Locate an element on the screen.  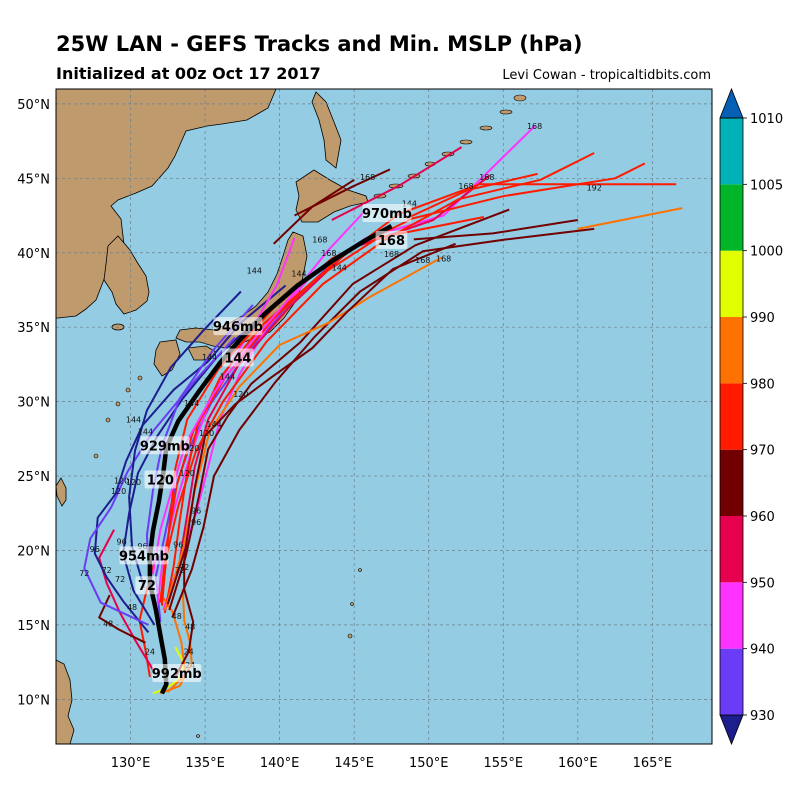
mean-track-label: 120 is located at coordinates (160, 481).